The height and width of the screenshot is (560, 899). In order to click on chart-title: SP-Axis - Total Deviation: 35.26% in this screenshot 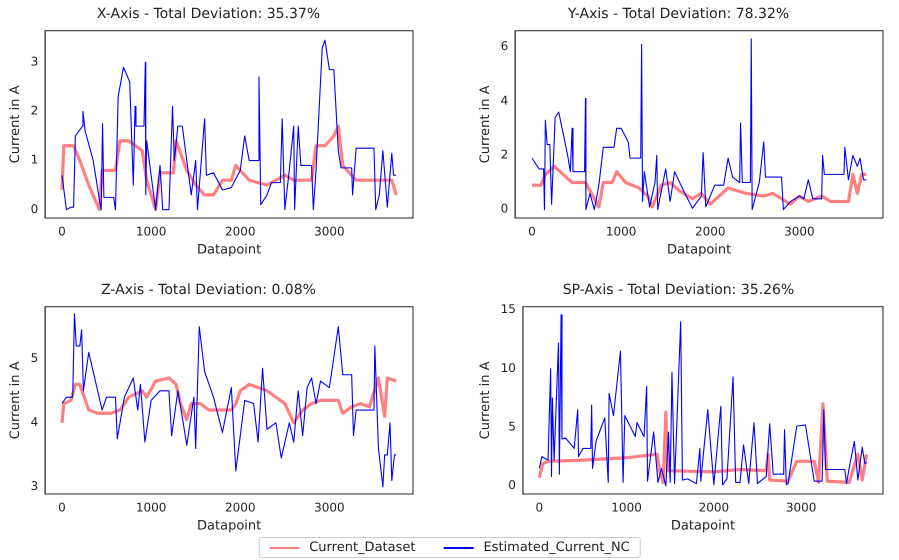, I will do `click(678, 290)`.